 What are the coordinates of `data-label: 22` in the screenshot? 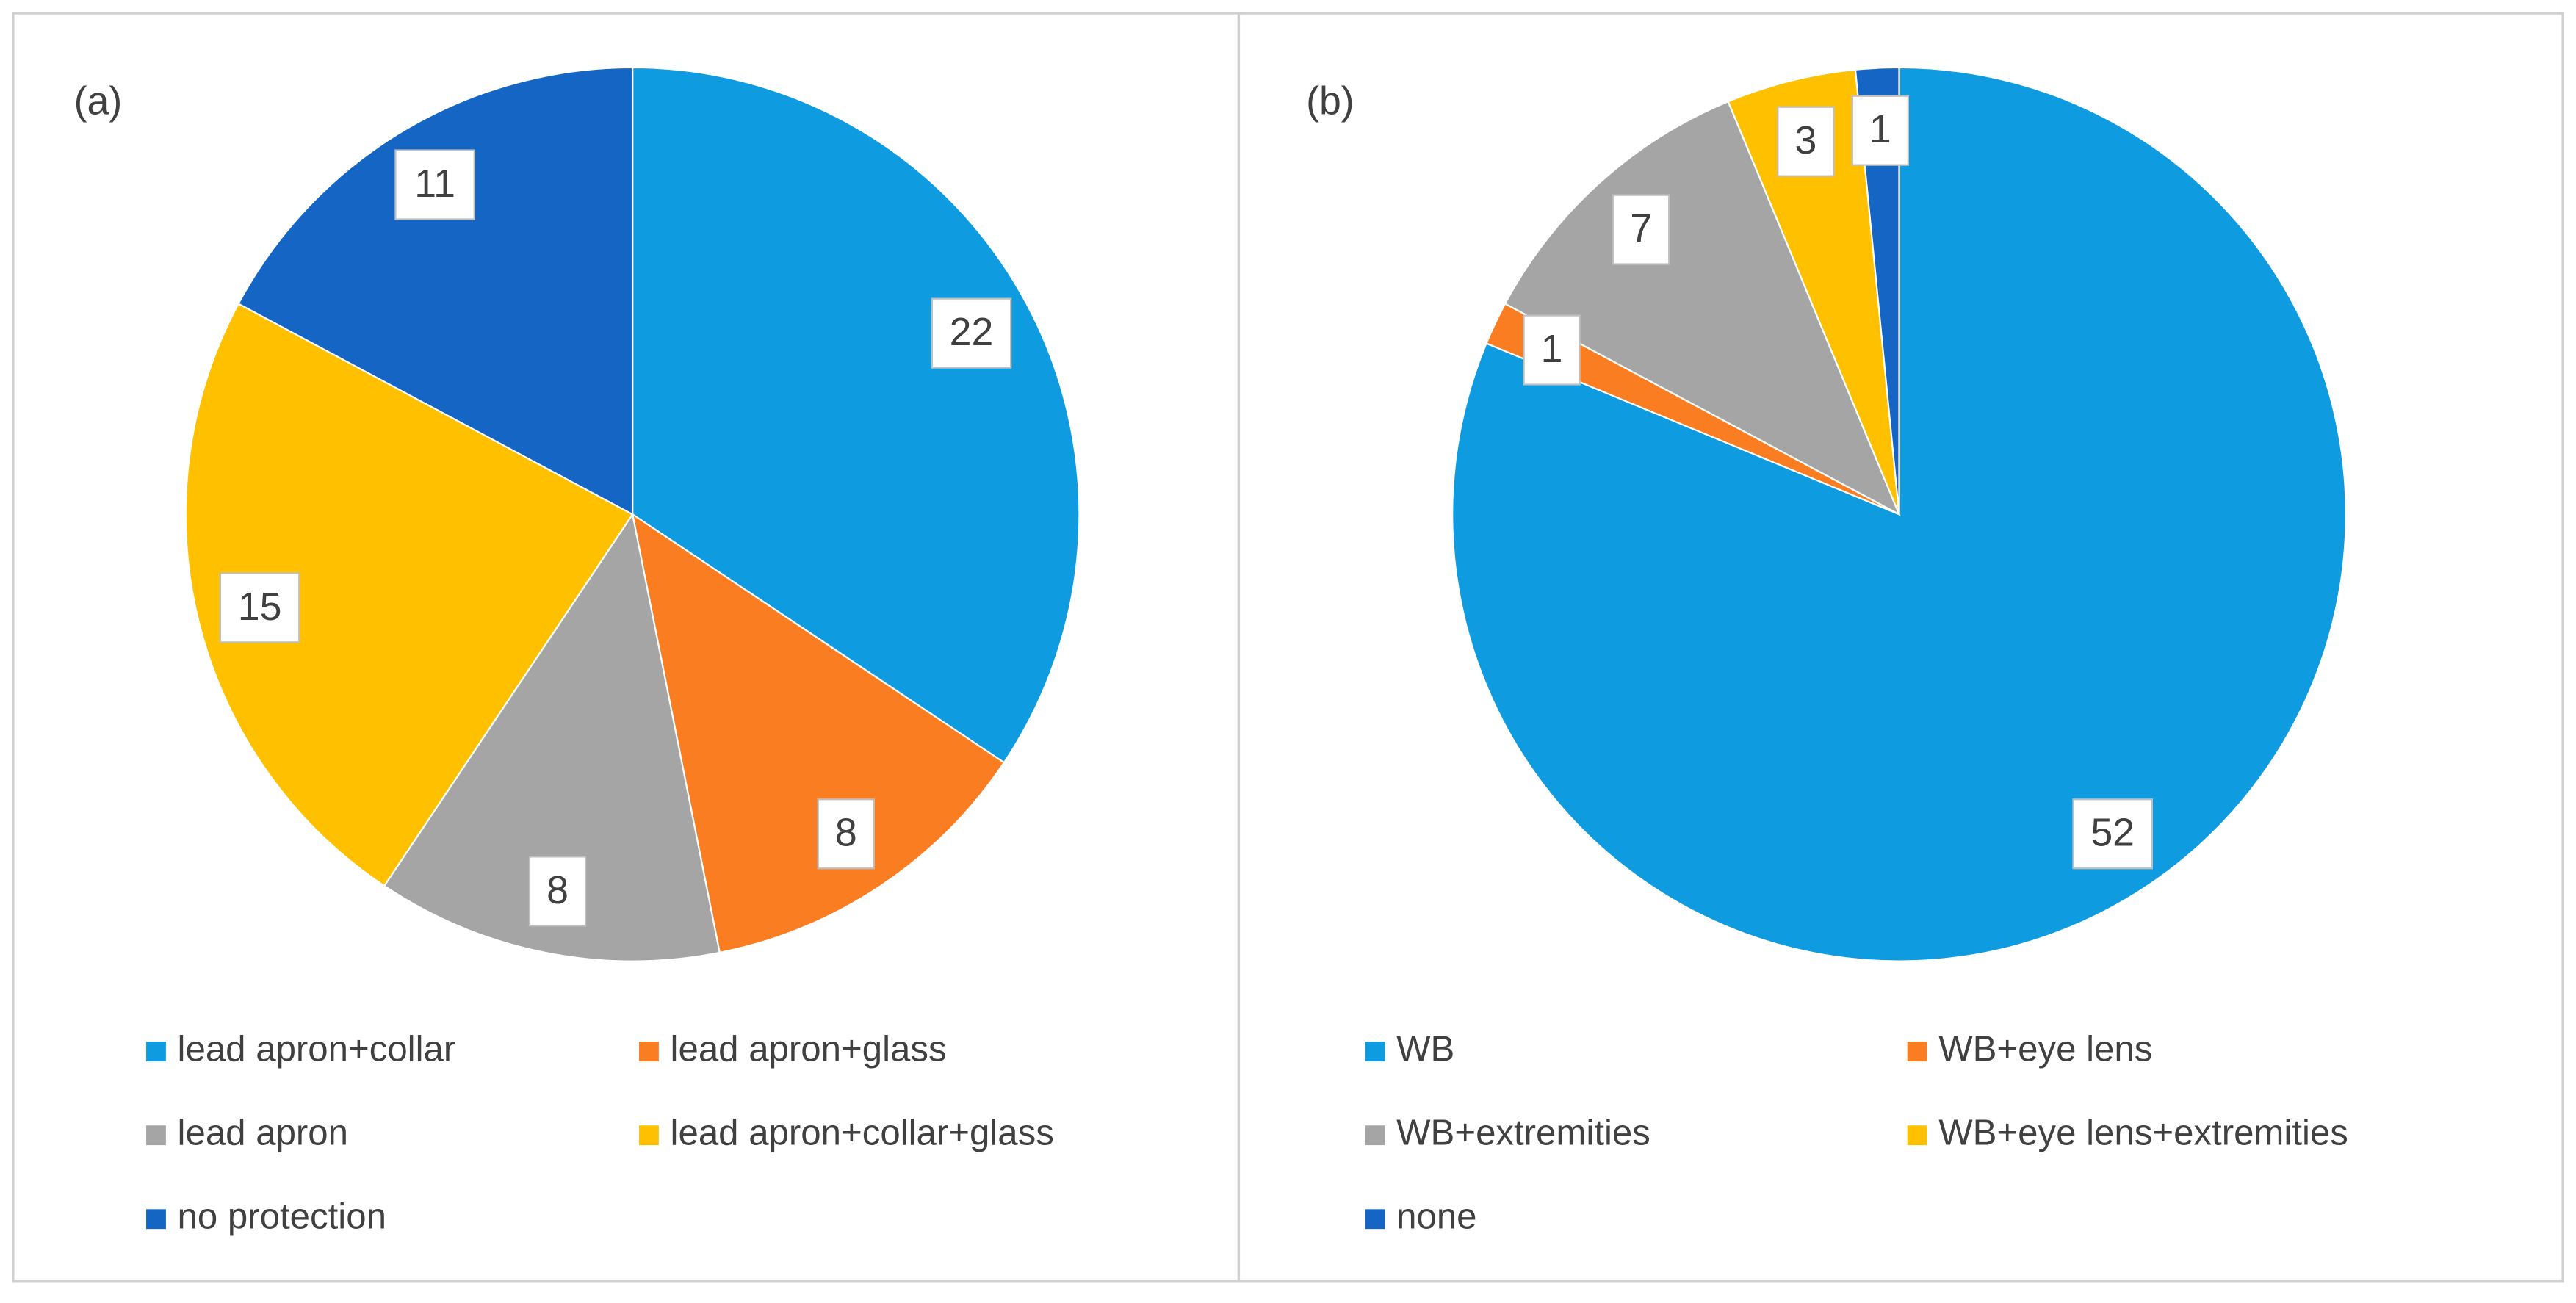 It's located at (972, 332).